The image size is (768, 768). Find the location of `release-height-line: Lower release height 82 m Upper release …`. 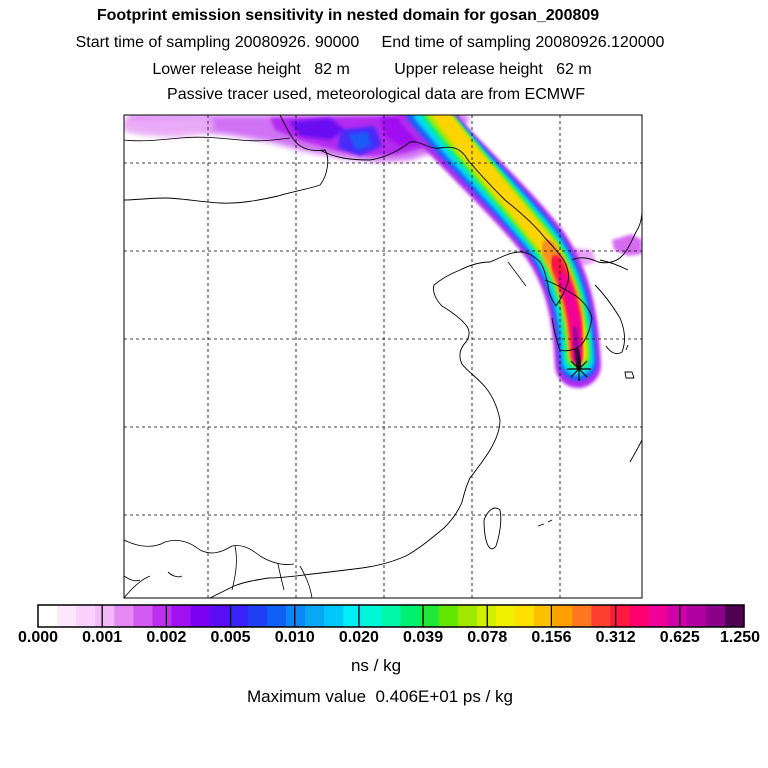

release-height-line: Lower release height 82 m Upper release … is located at coordinates (372, 69).